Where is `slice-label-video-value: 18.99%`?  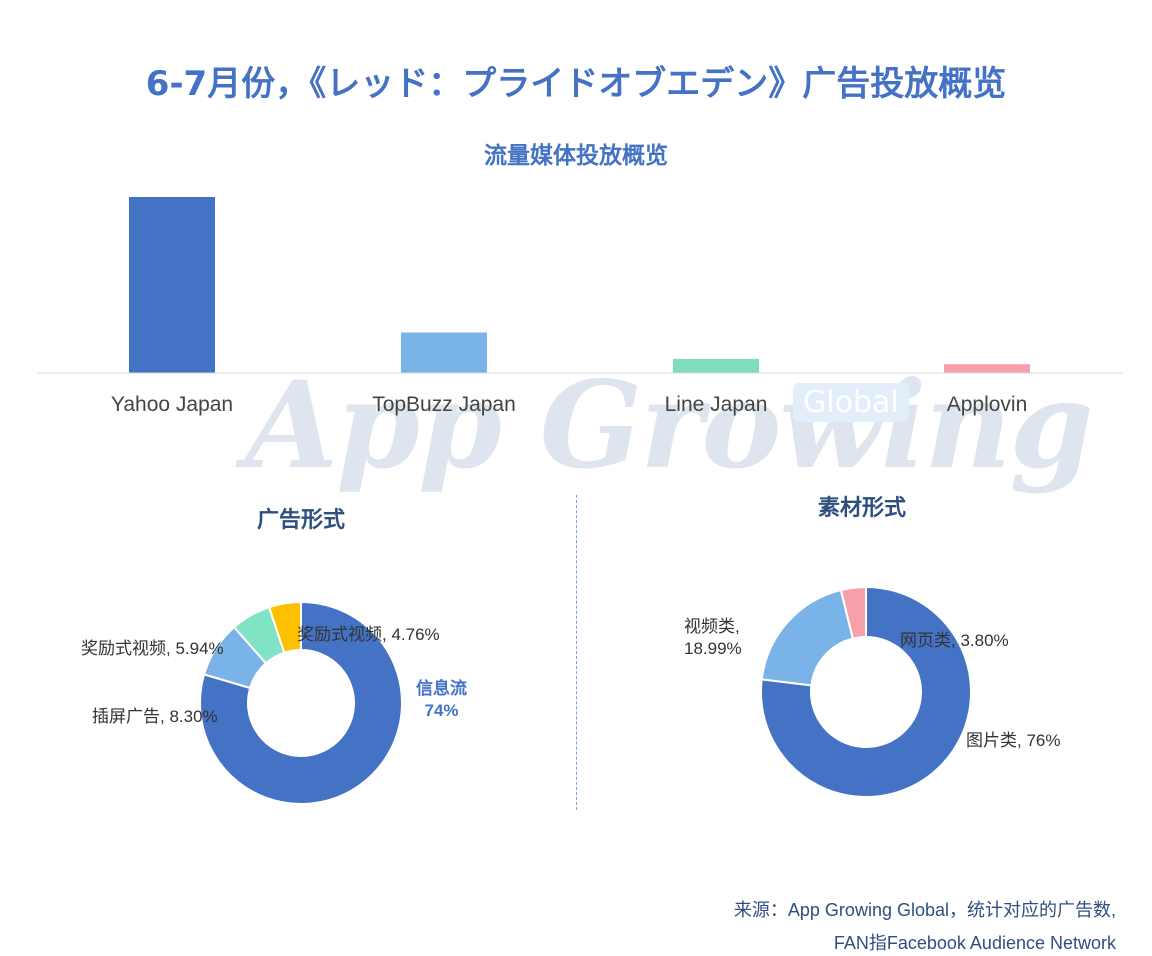
slice-label-video-value: 18.99% is located at coordinates (713, 648).